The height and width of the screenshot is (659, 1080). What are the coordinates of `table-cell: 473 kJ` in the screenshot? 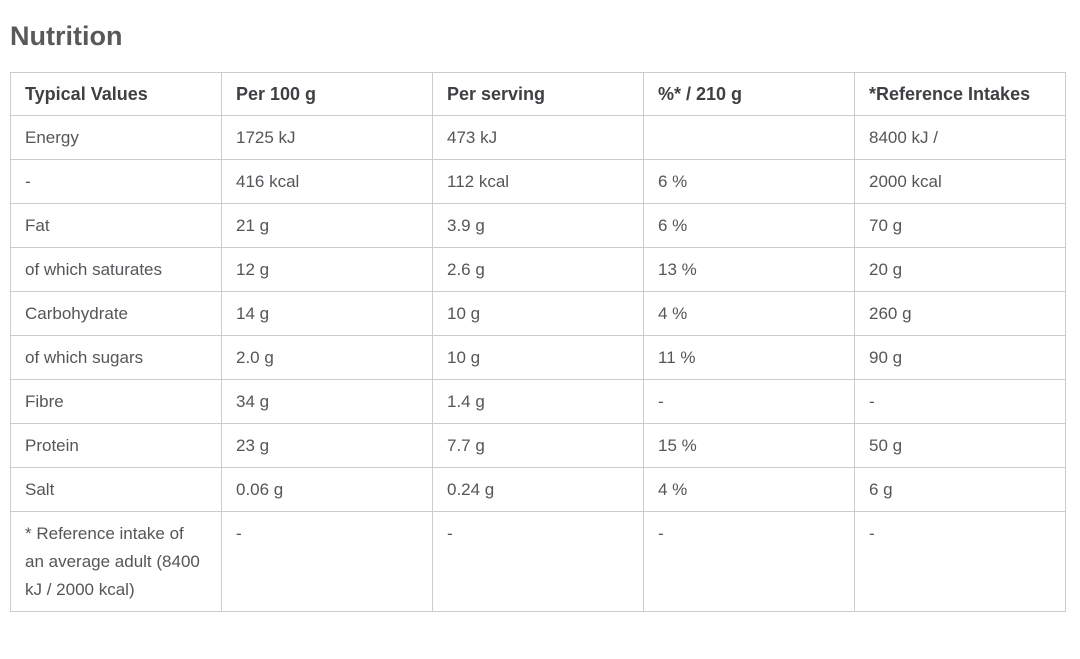 It's located at (538, 137).